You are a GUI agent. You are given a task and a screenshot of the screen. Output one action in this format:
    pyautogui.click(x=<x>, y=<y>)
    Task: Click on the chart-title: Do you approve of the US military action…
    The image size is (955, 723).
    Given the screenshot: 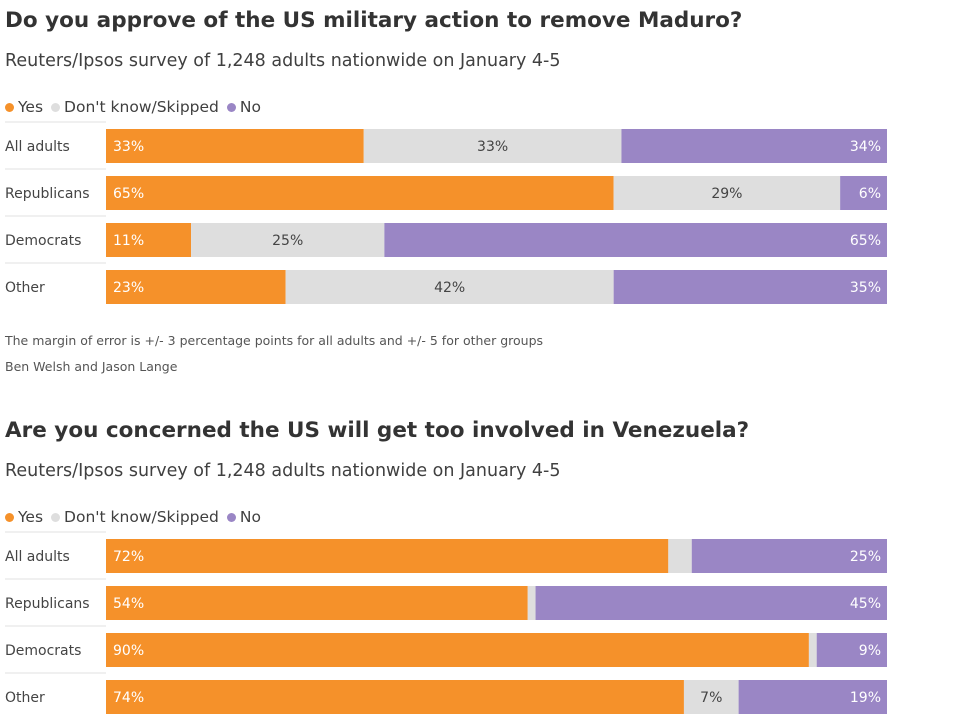 What is the action you would take?
    pyautogui.click(x=374, y=20)
    